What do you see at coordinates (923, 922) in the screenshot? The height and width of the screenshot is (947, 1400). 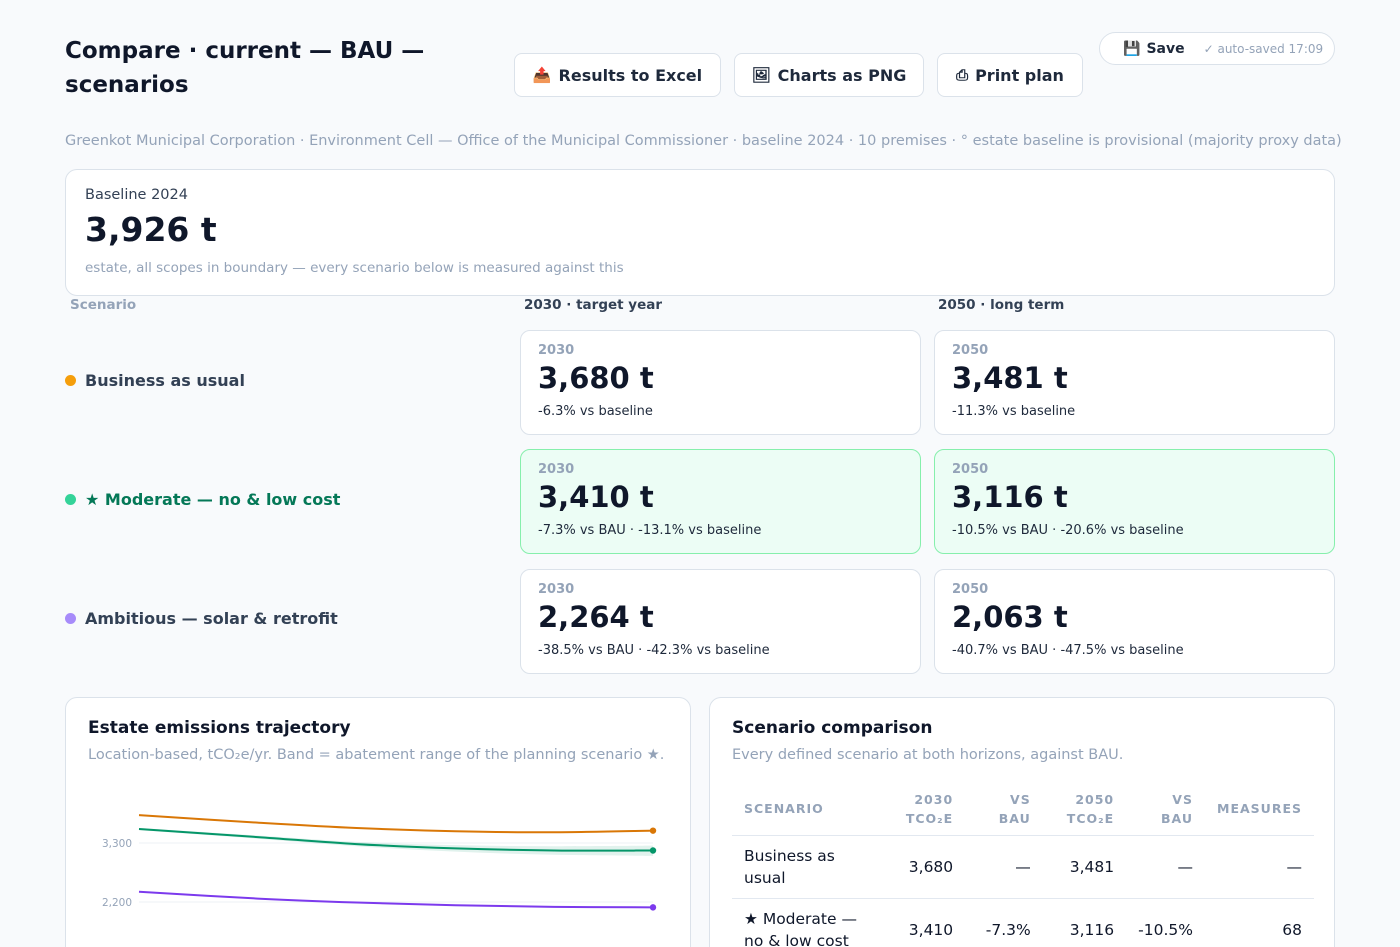 I see `table-cell: 3,410` at bounding box center [923, 922].